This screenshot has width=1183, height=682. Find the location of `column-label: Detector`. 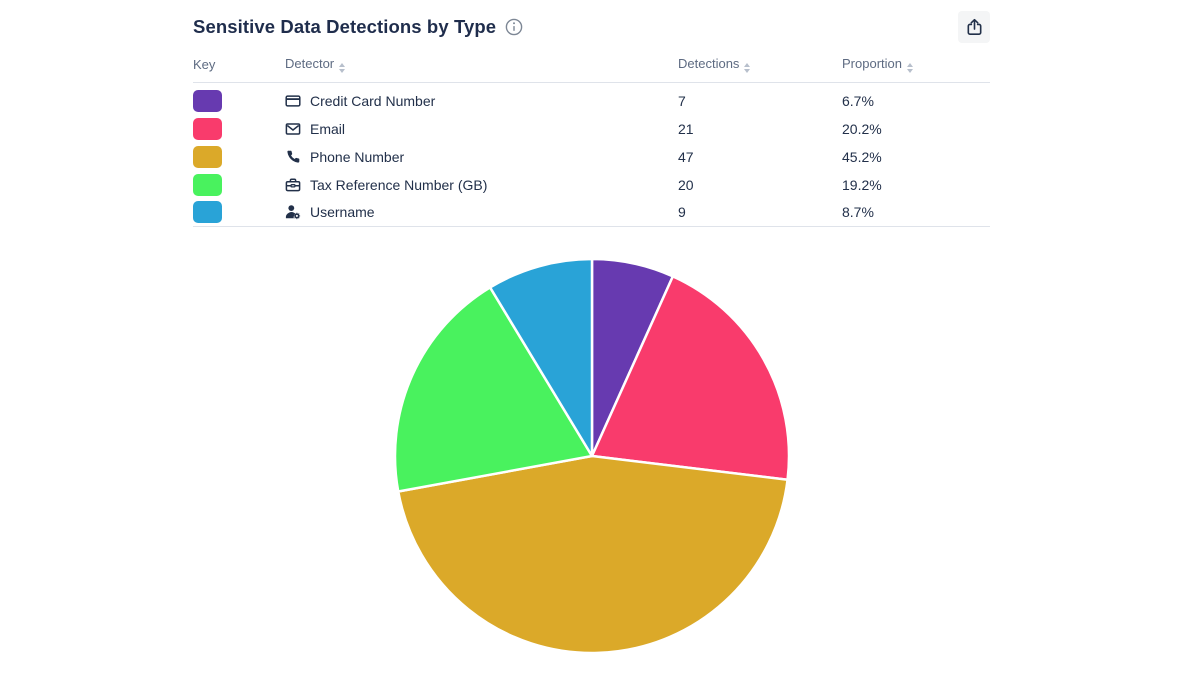

column-label: Detector is located at coordinates (310, 63).